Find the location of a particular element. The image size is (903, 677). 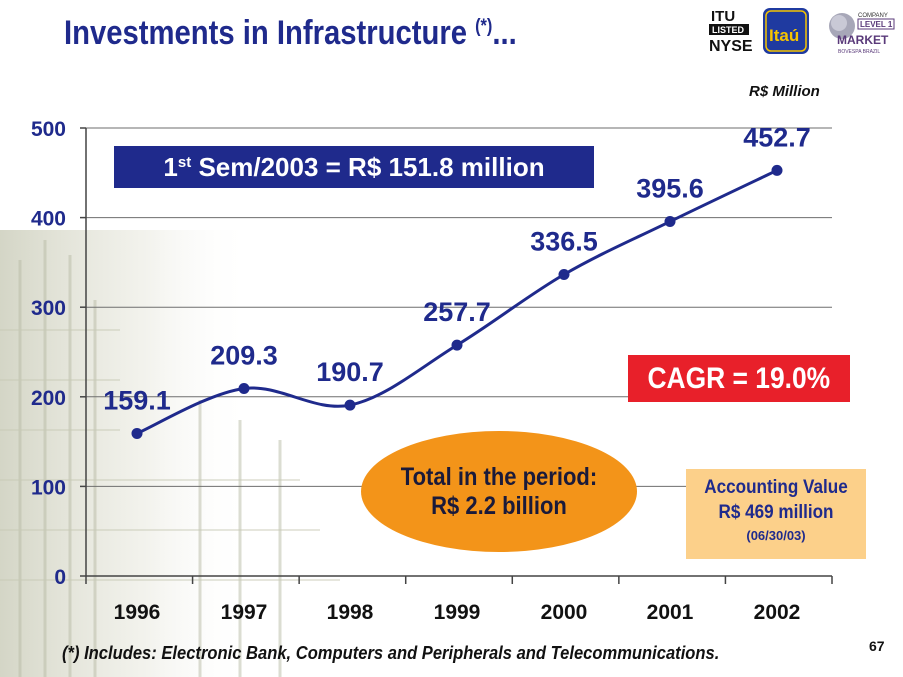

data-label-1996: 159.1 is located at coordinates (137, 400).